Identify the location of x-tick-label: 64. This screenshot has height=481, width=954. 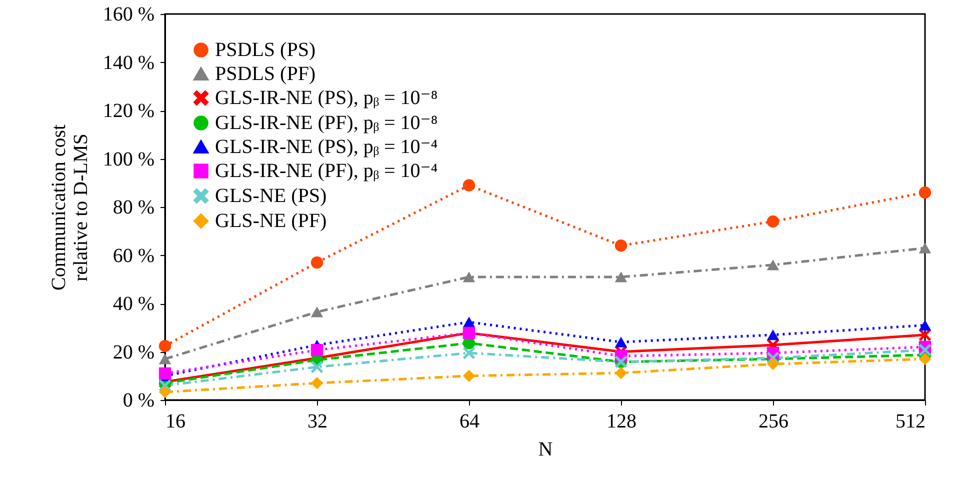
(470, 421).